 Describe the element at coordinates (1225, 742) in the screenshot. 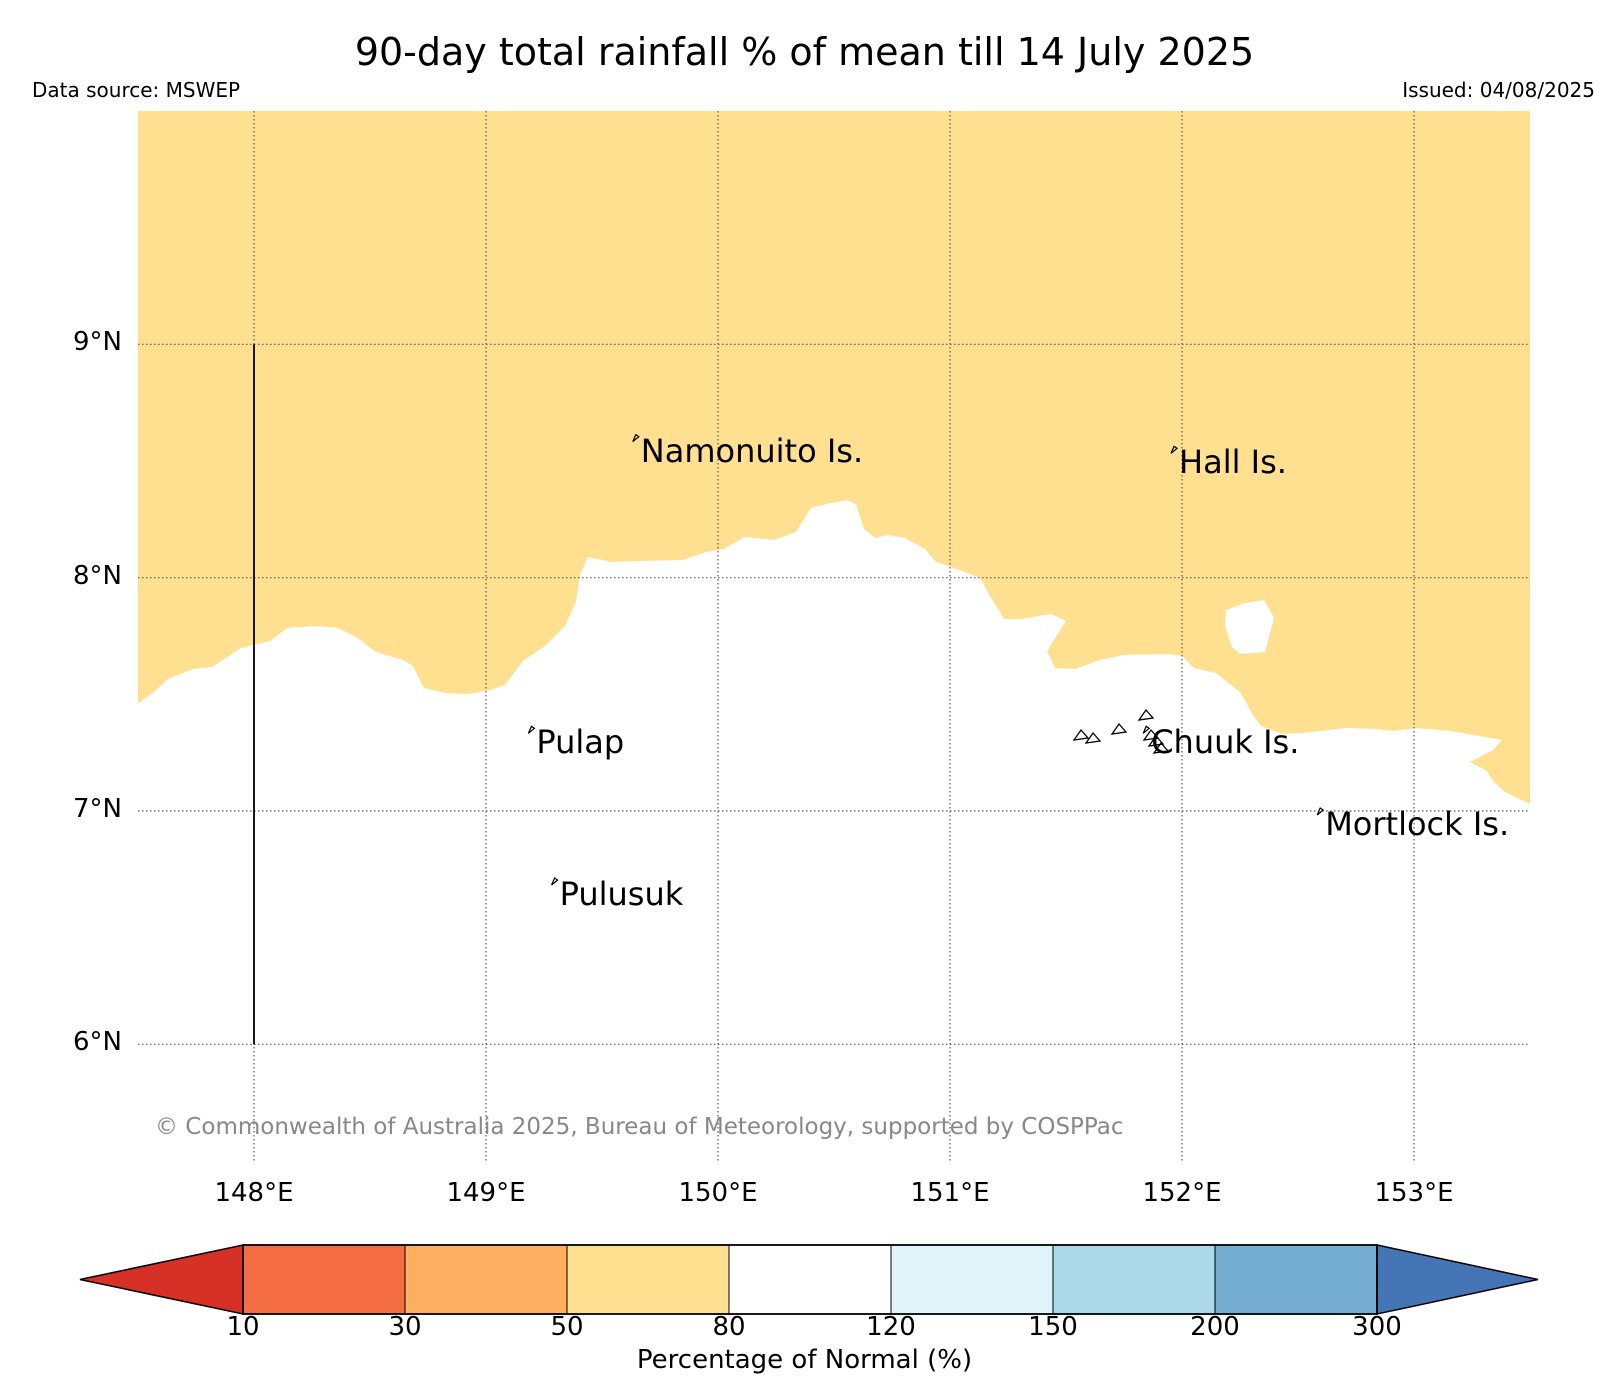

I see `island-label: Chuuk Is.` at that location.